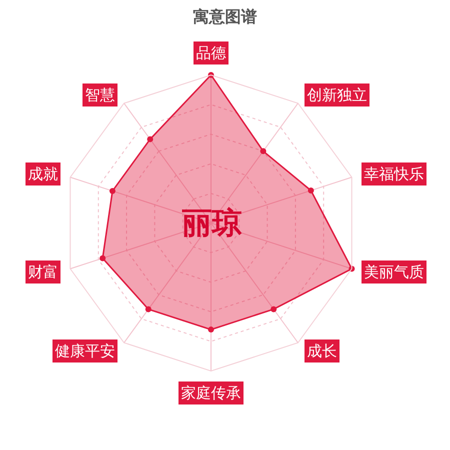  What do you see at coordinates (211, 53) in the screenshot?
I see `spoke-label: 品德` at bounding box center [211, 53].